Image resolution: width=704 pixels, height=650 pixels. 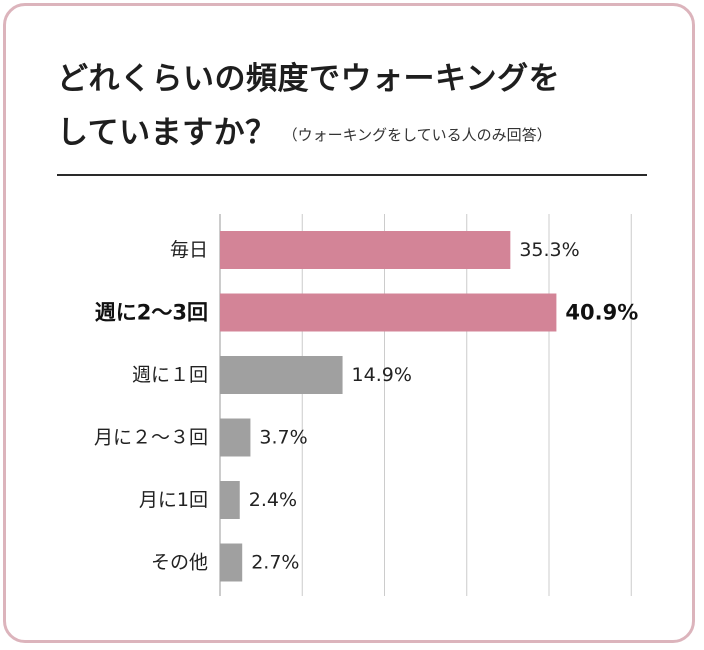 What do you see at coordinates (151, 313) in the screenshot?
I see `category-label: 週に2〜3回` at bounding box center [151, 313].